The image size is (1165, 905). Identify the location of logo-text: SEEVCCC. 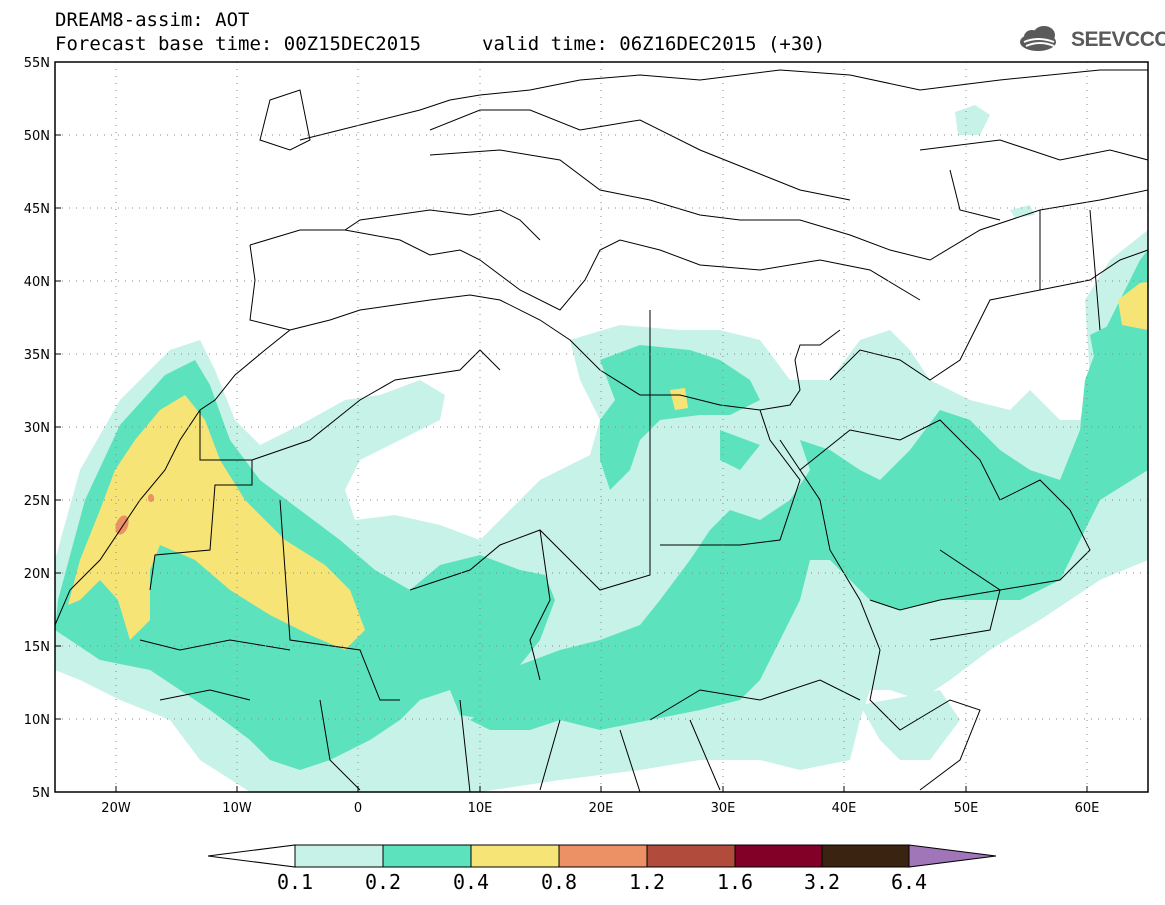
(1118, 39).